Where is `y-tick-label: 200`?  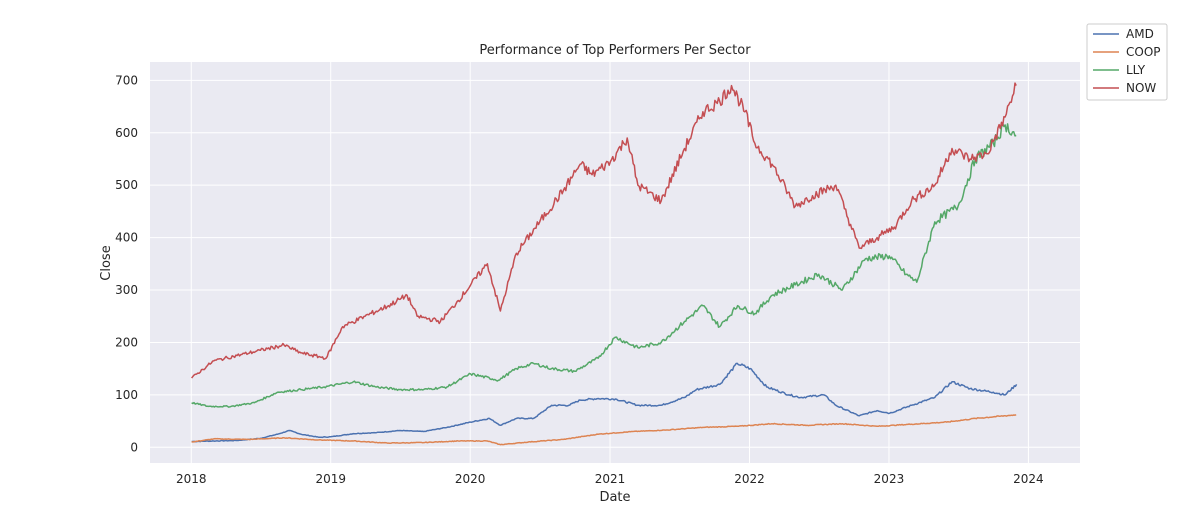 y-tick-label: 200 is located at coordinates (126, 342).